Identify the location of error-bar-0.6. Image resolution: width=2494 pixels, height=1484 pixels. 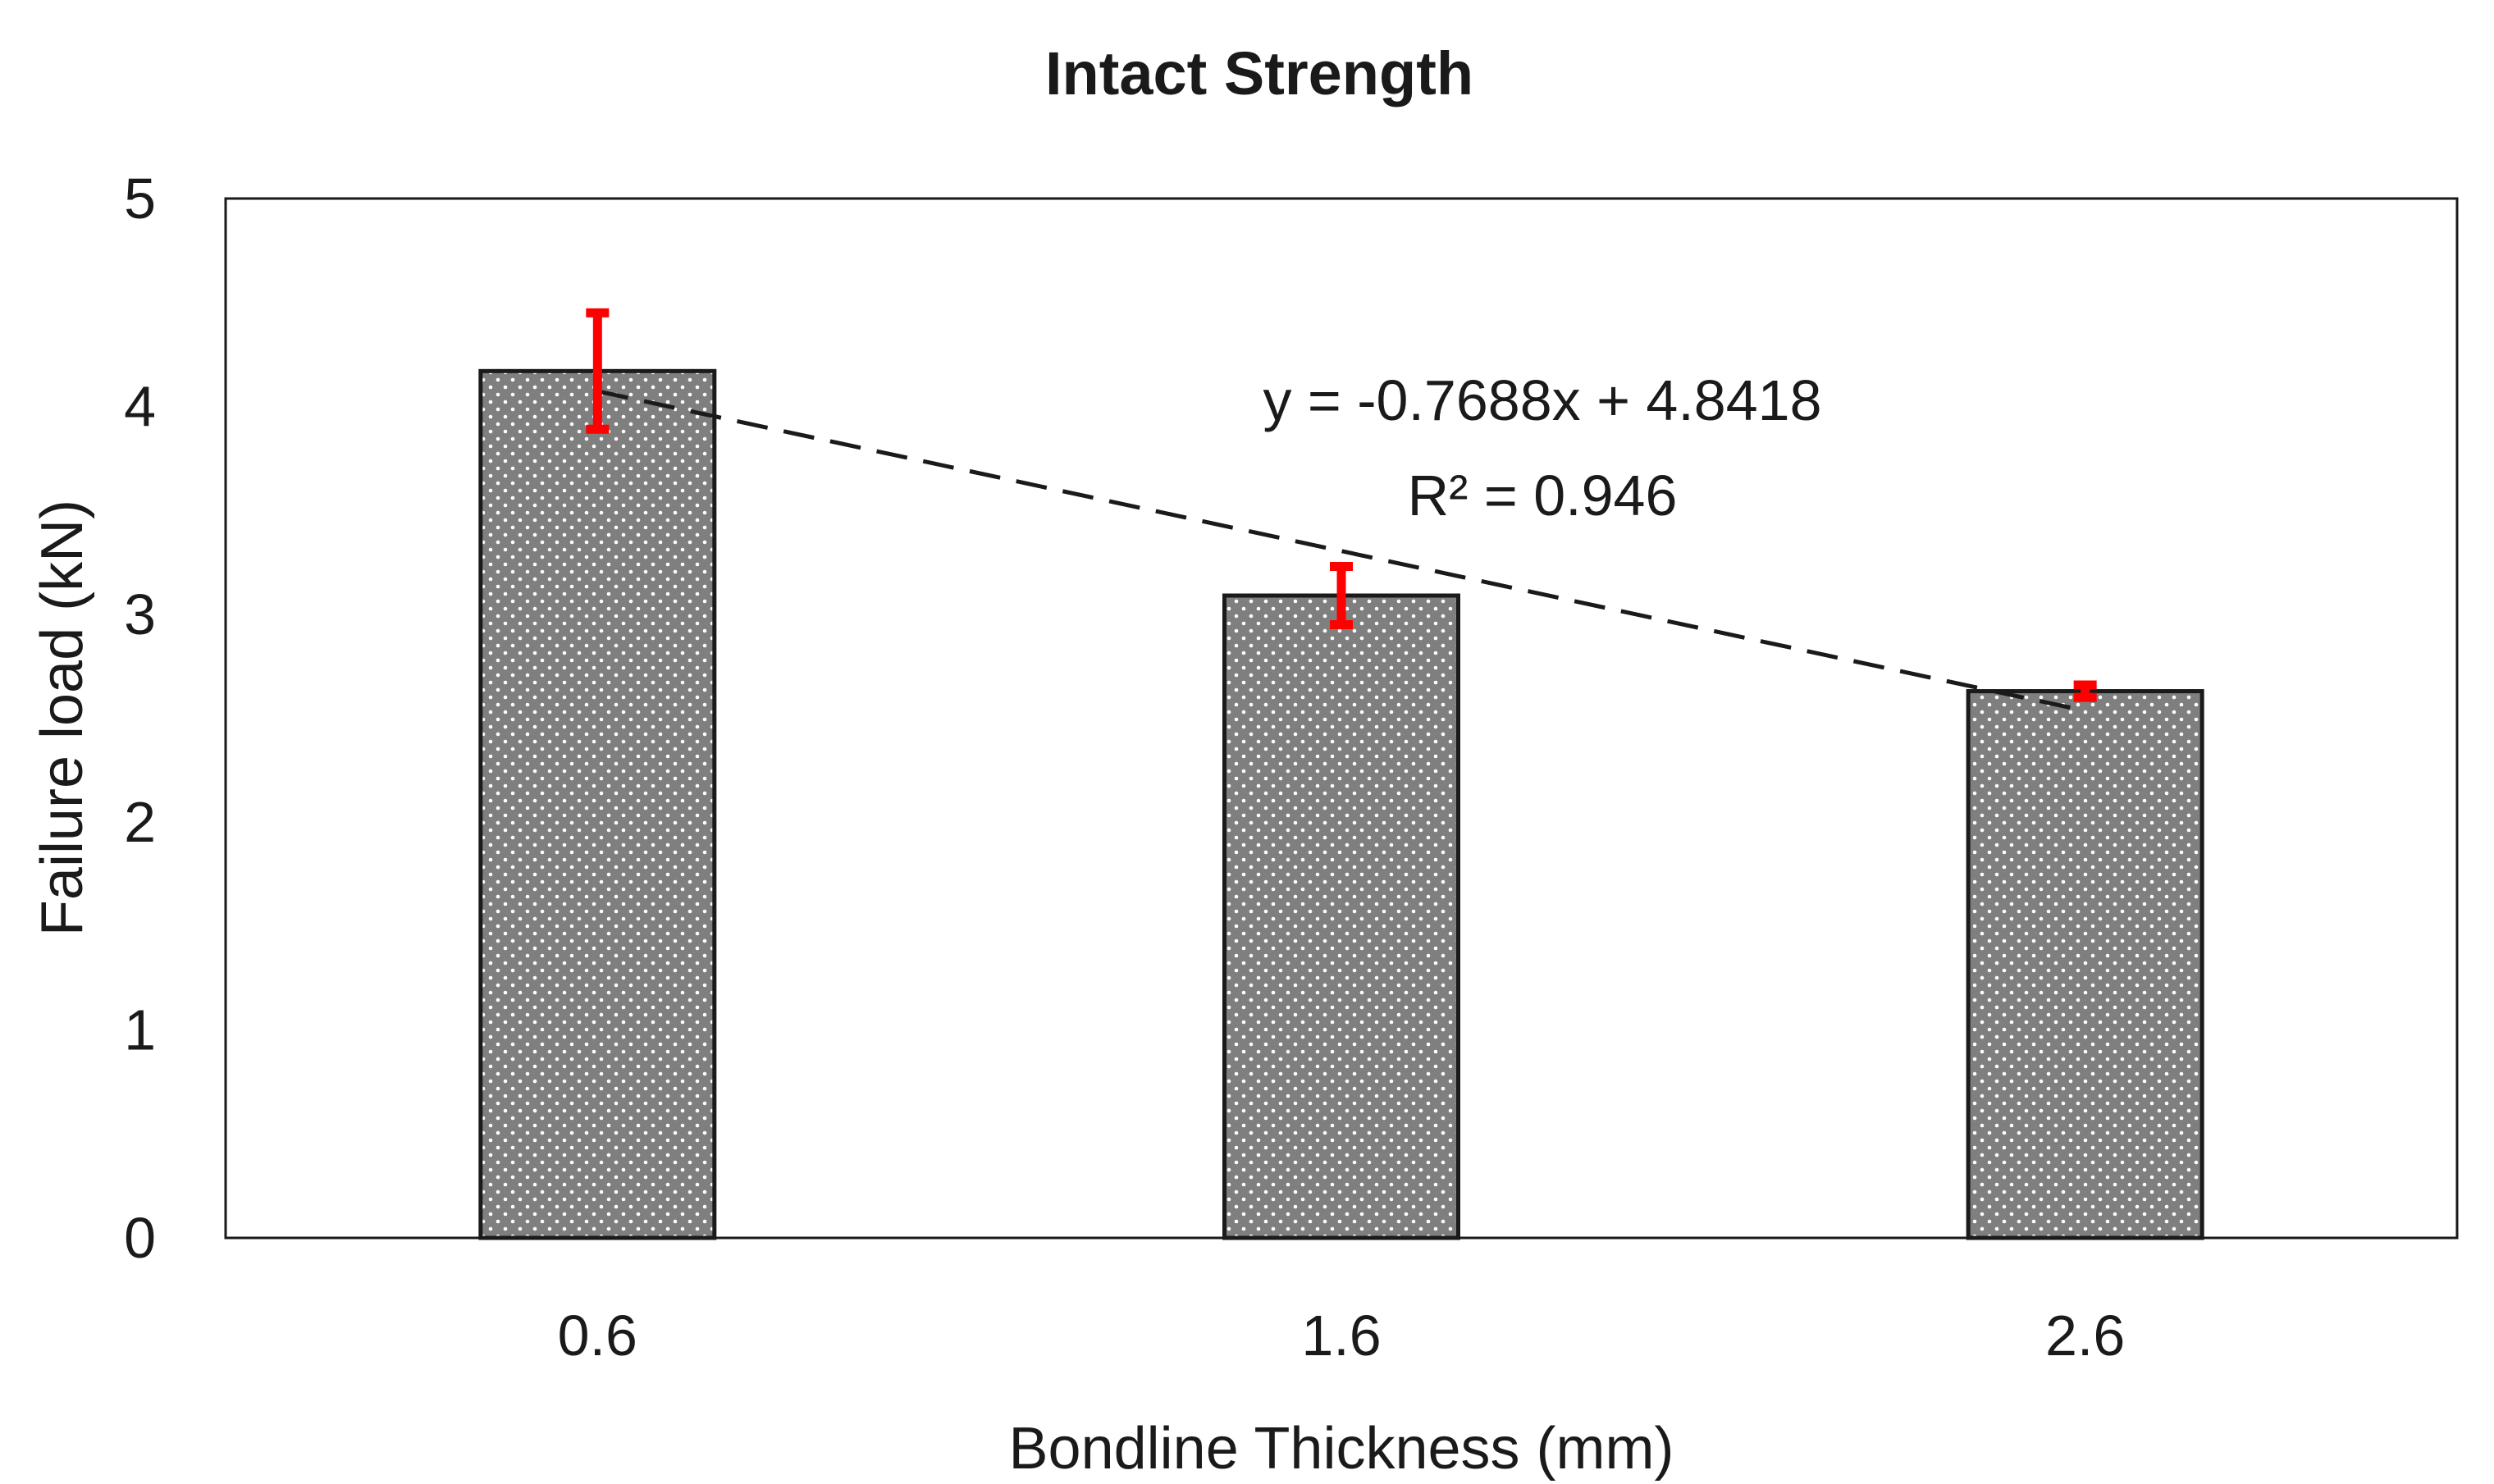
(598, 371).